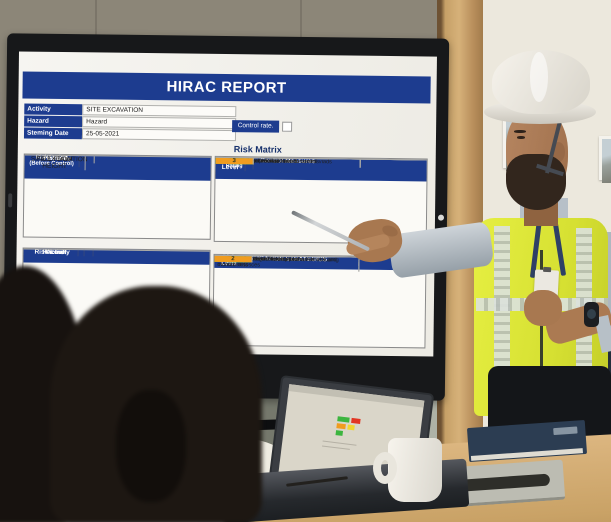 This screenshot has height=522, width=611. What do you see at coordinates (159, 135) in the screenshot?
I see `info-value-steming-date: 25-05-2021` at bounding box center [159, 135].